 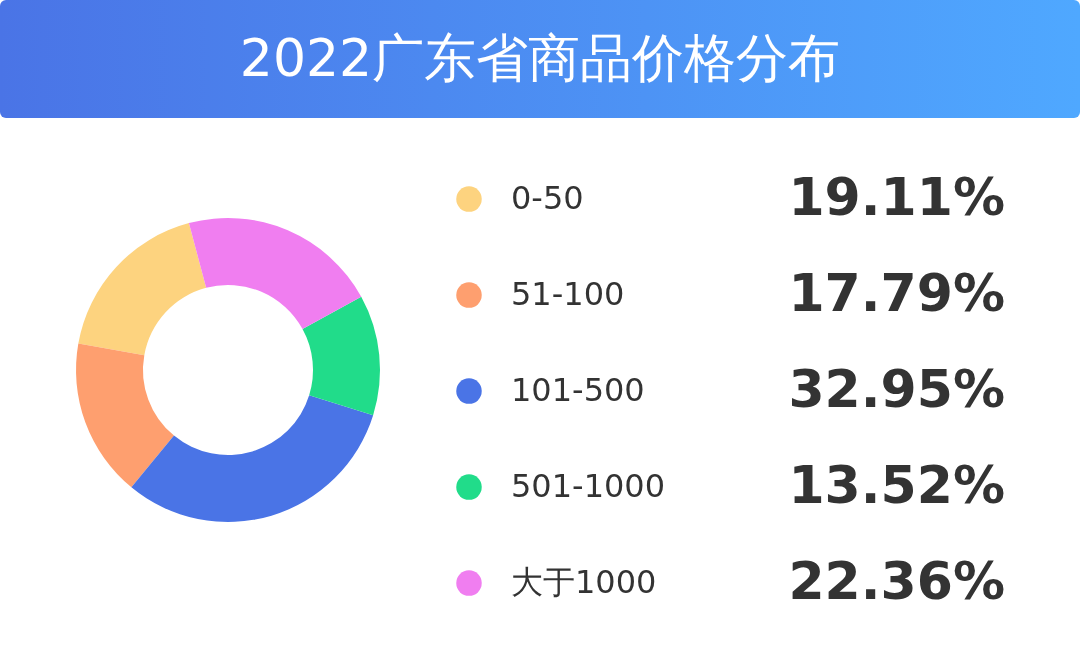 What do you see at coordinates (588, 486) in the screenshot?
I see `legend-label: 501-1000` at bounding box center [588, 486].